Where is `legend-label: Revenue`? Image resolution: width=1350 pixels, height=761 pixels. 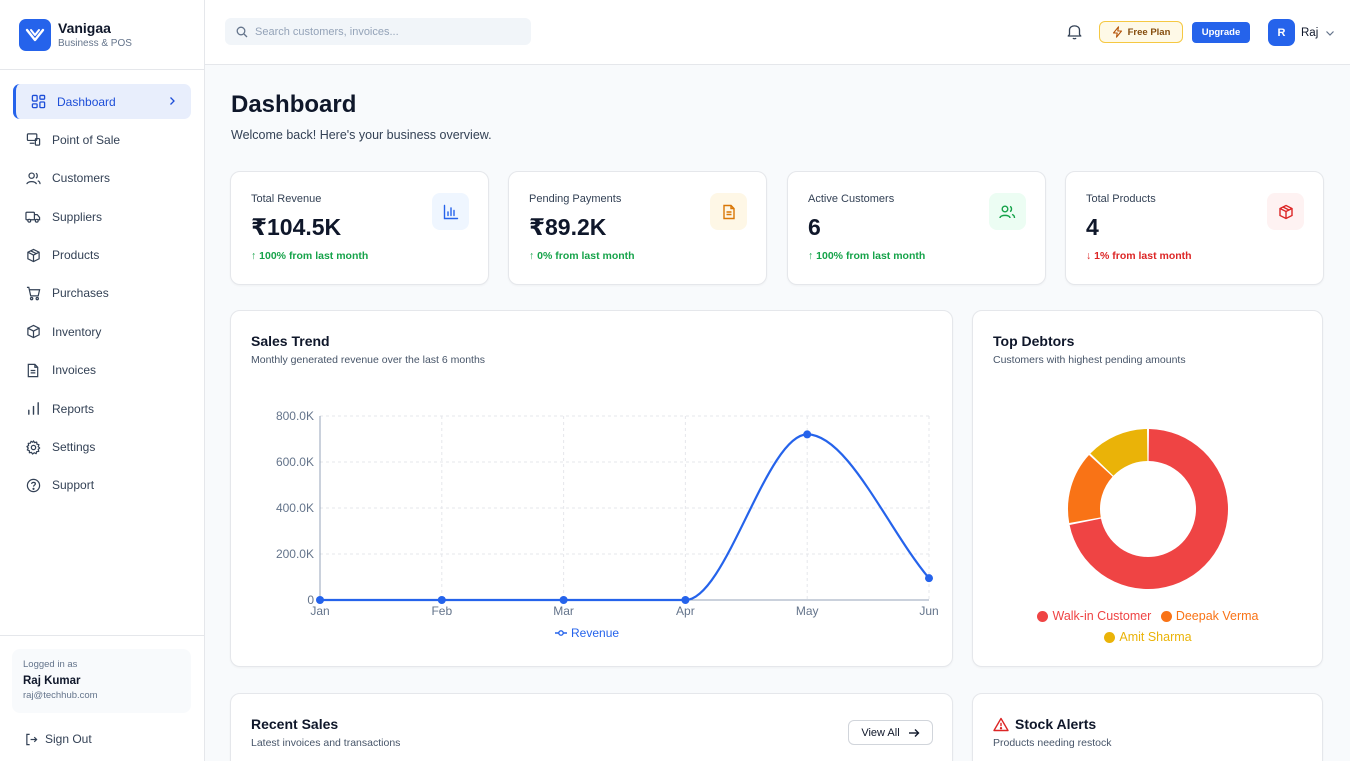 legend-label: Revenue is located at coordinates (595, 633).